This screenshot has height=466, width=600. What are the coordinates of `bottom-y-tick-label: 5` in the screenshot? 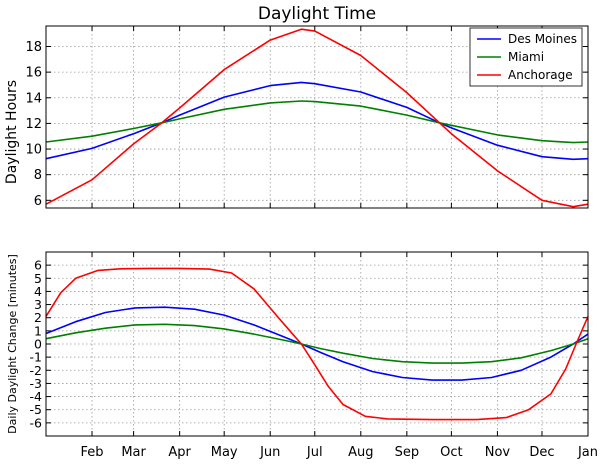 It's located at (38, 278).